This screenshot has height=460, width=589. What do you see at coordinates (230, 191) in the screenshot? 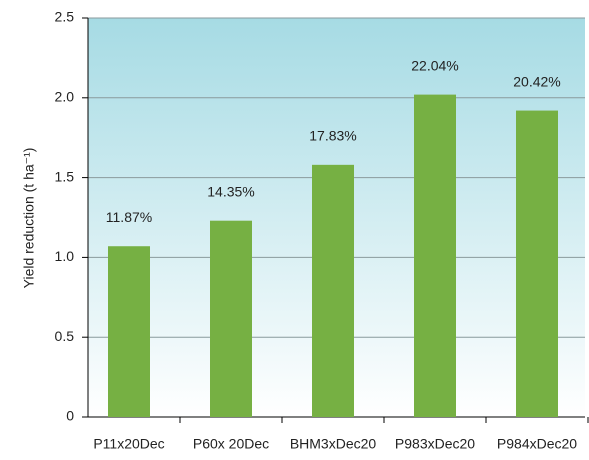
I see `annotation: 14.35%` at bounding box center [230, 191].